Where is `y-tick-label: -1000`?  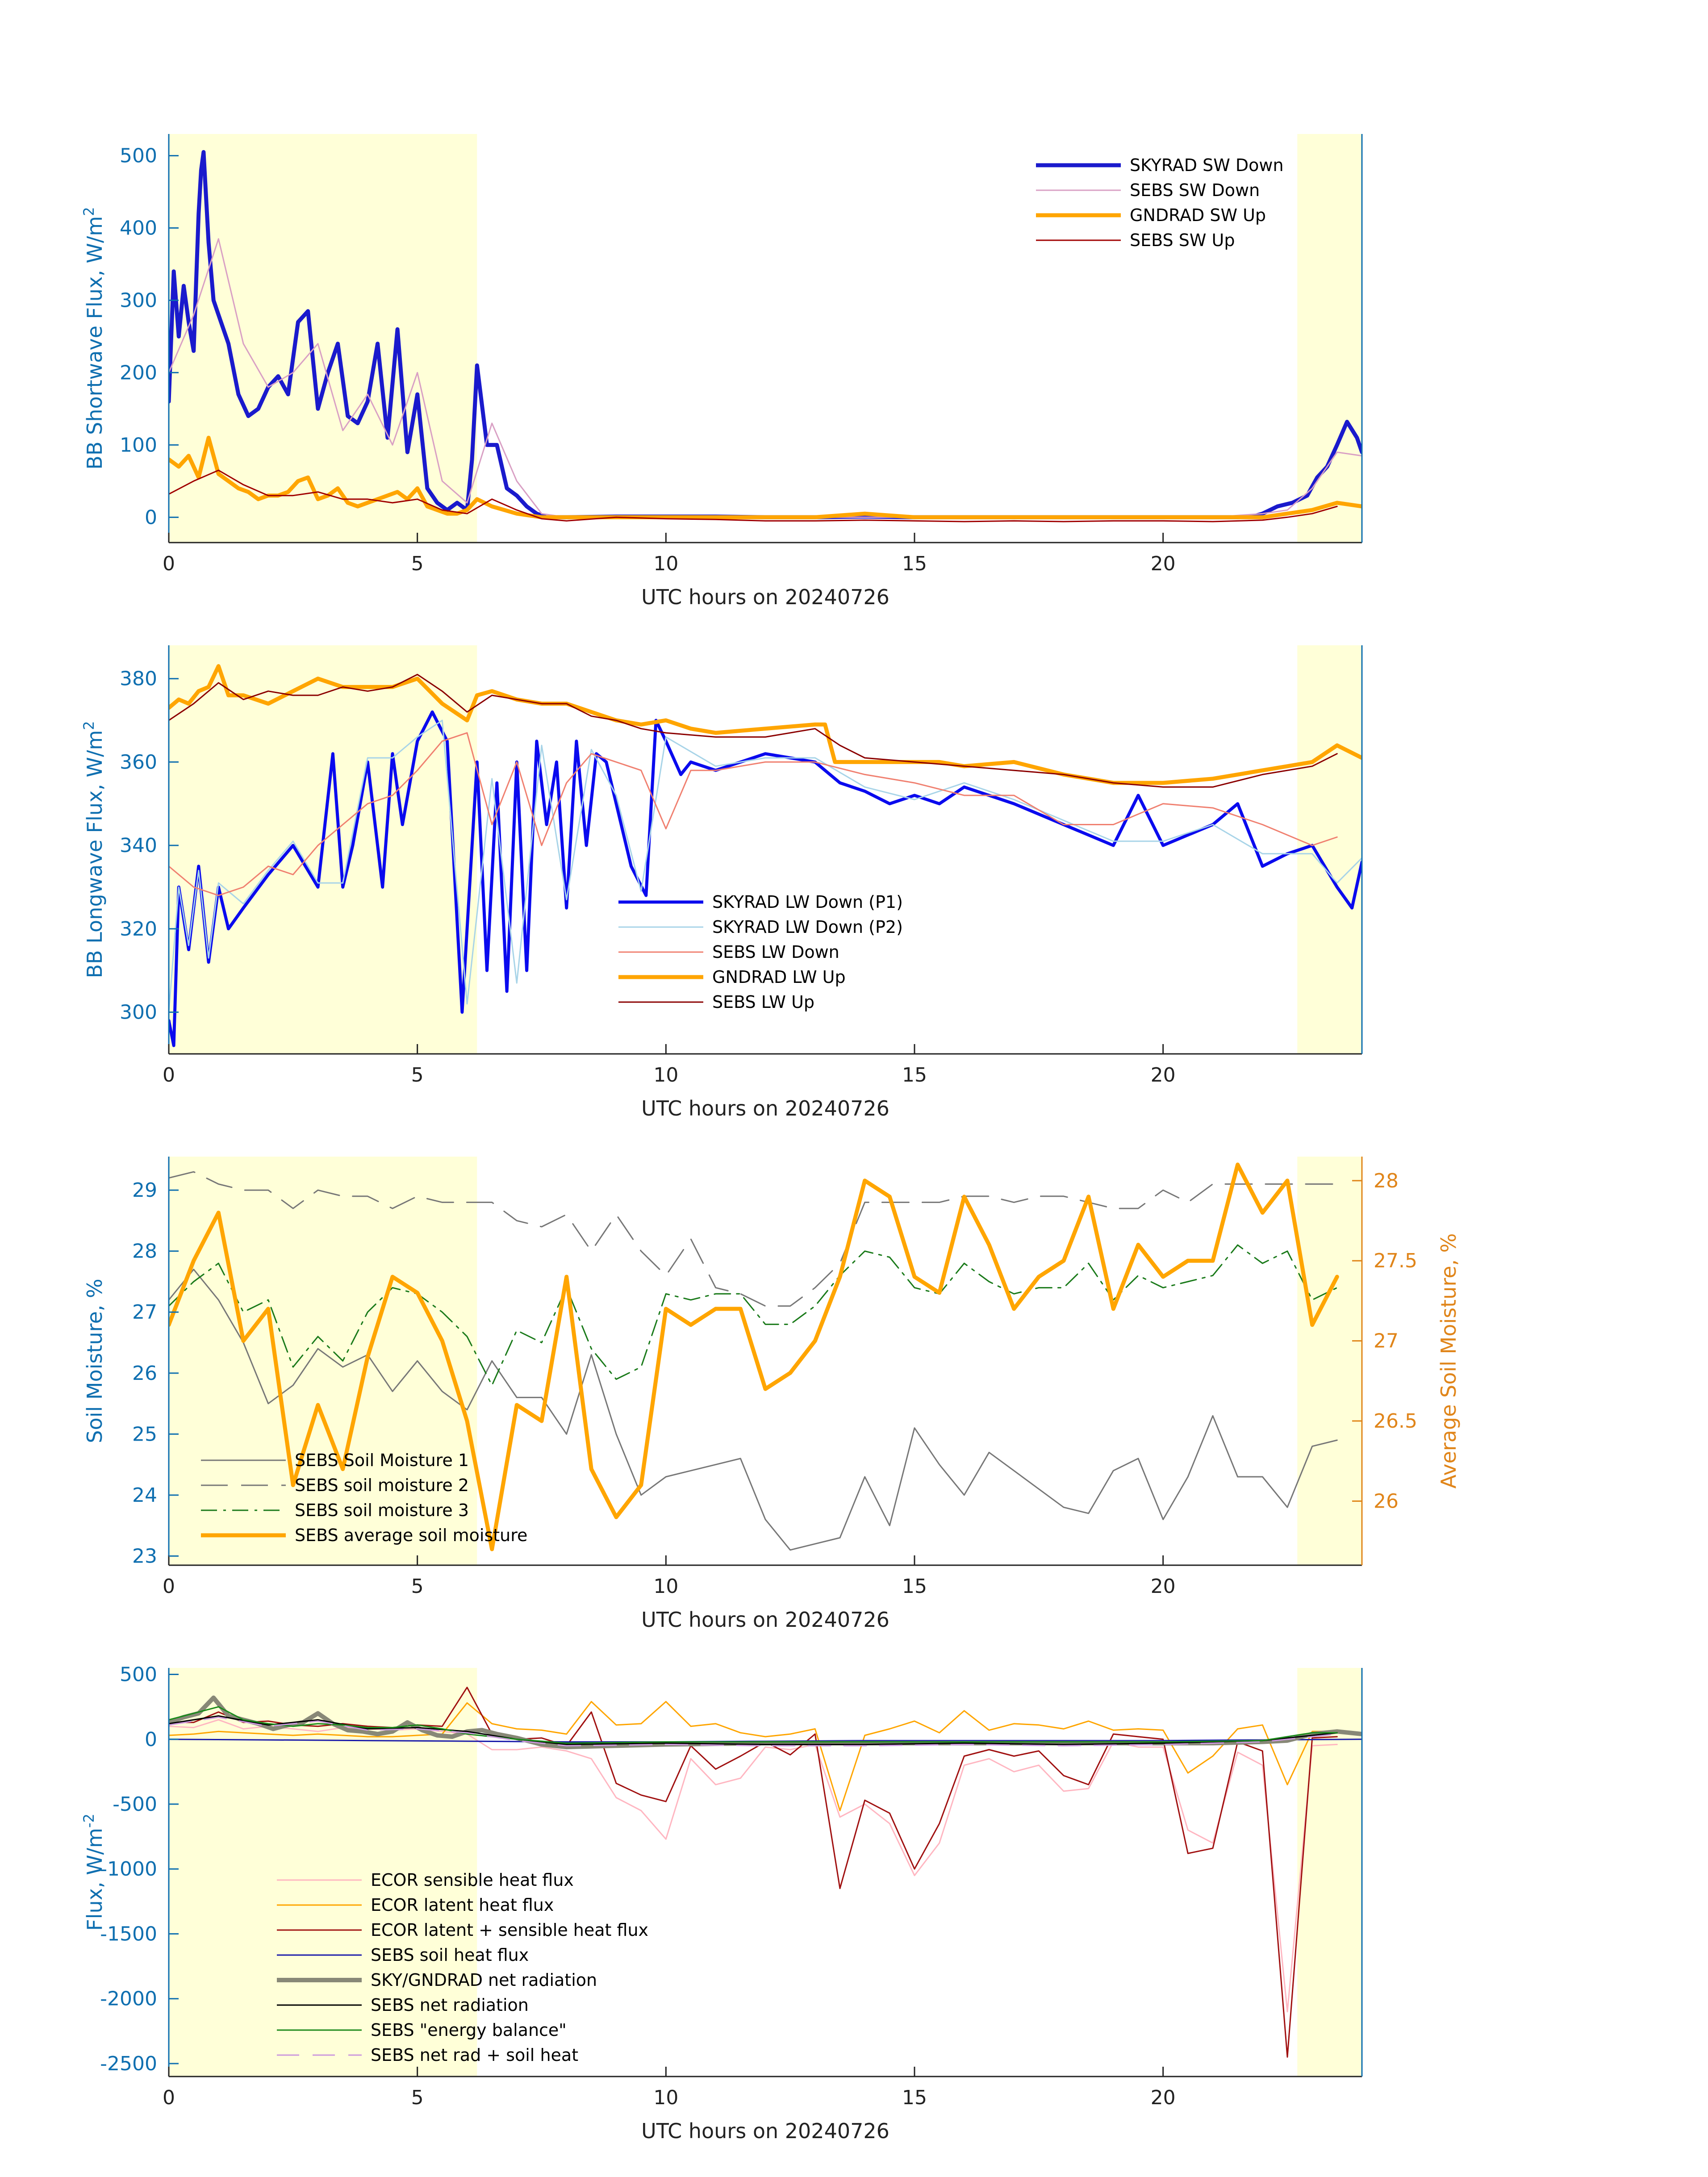
y-tick-label: -1000 is located at coordinates (128, 1869).